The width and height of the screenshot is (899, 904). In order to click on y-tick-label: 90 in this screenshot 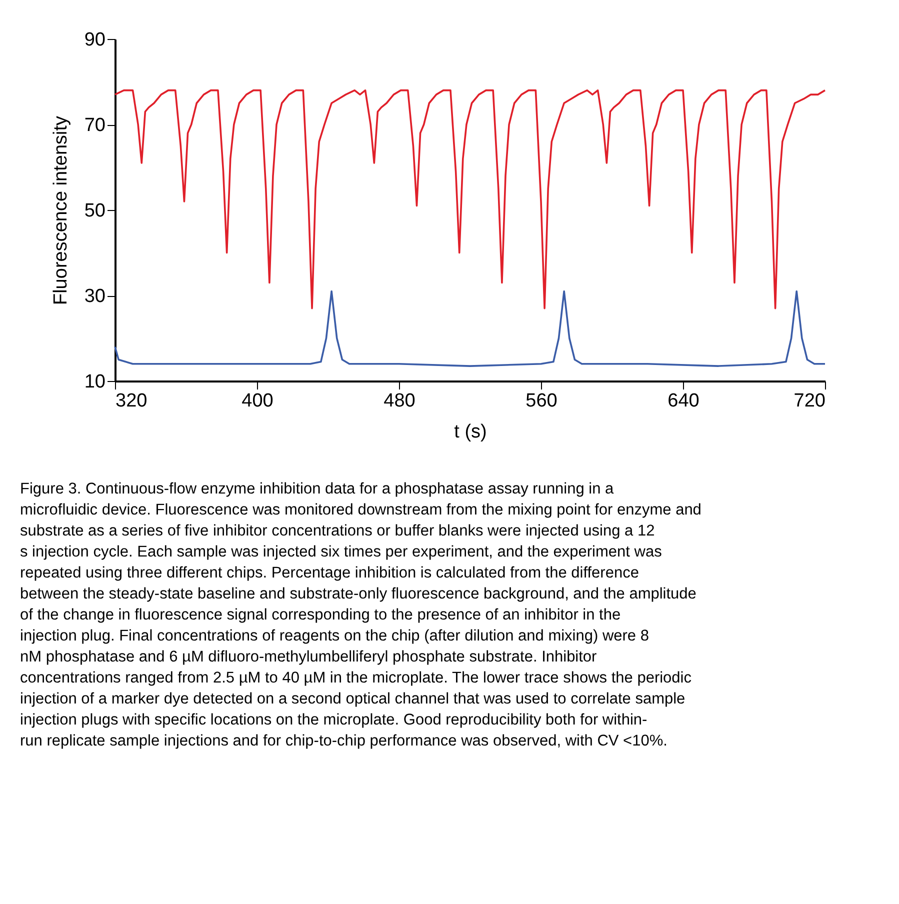, I will do `click(95, 40)`.